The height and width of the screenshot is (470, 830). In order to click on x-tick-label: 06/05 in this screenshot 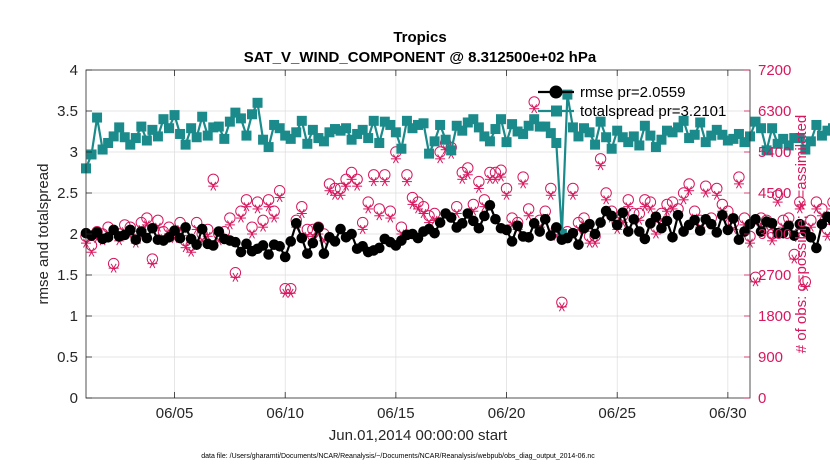, I will do `click(175, 413)`.